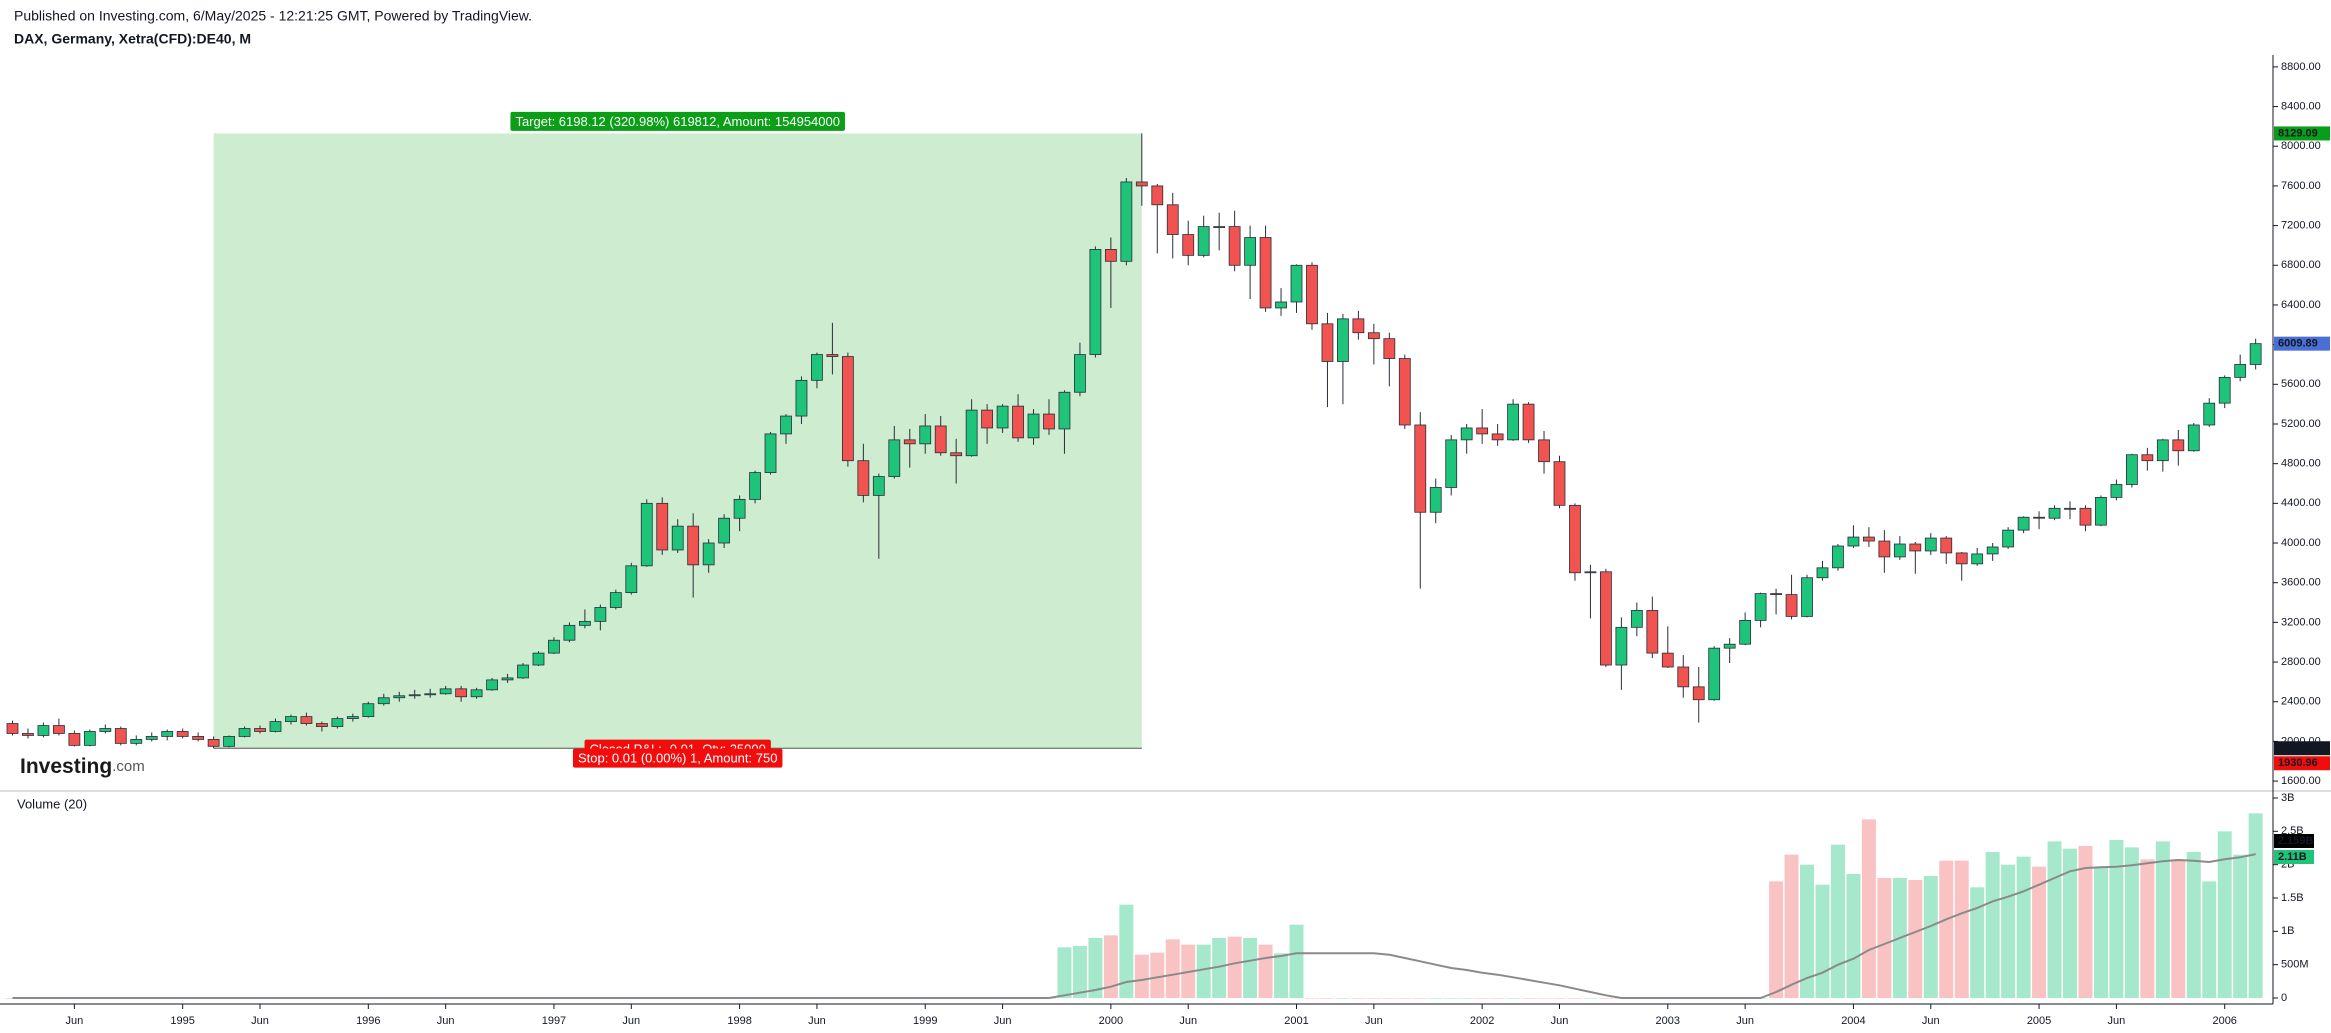  What do you see at coordinates (2287, 798) in the screenshot?
I see `volume-tick-label: 3B` at bounding box center [2287, 798].